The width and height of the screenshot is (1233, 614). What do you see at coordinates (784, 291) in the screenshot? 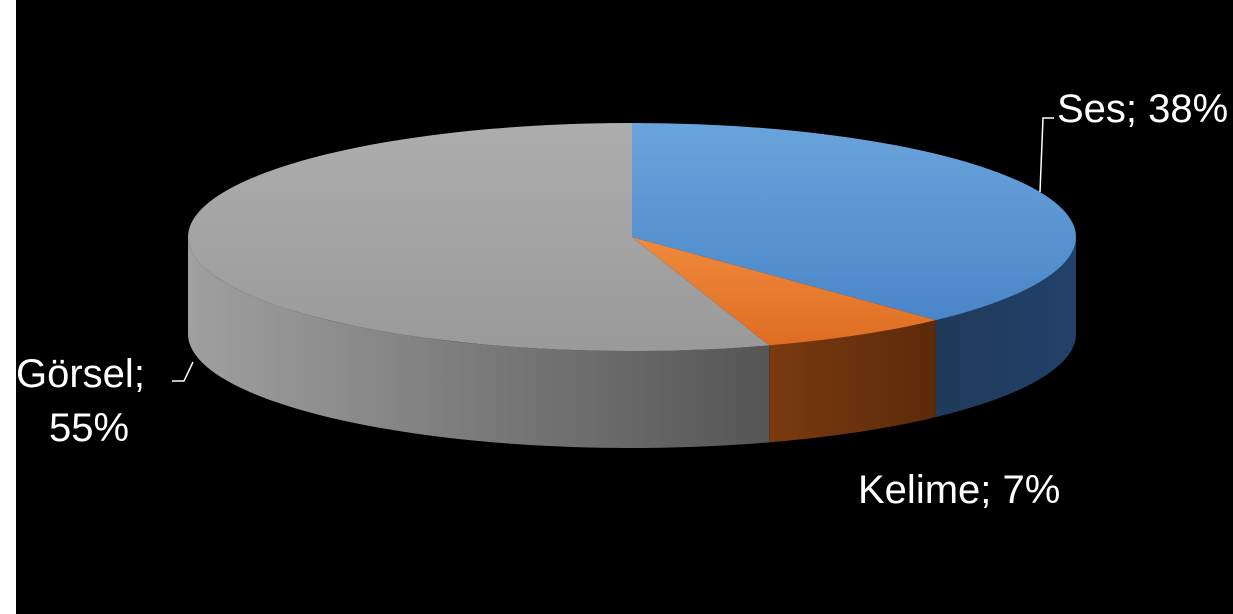
I see `slice-kelime` at bounding box center [784, 291].